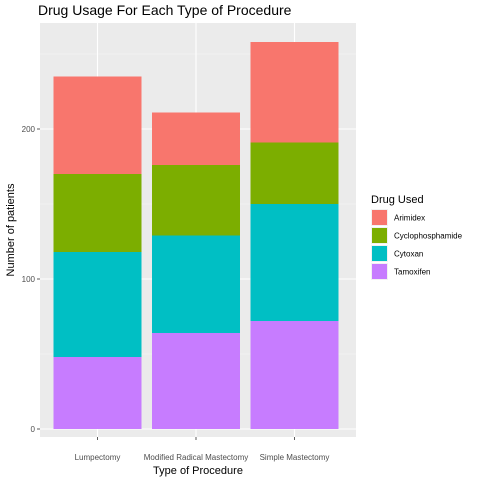 The image size is (480, 480). What do you see at coordinates (98, 457) in the screenshot?
I see `x-tick-label: Lumpectomy` at bounding box center [98, 457].